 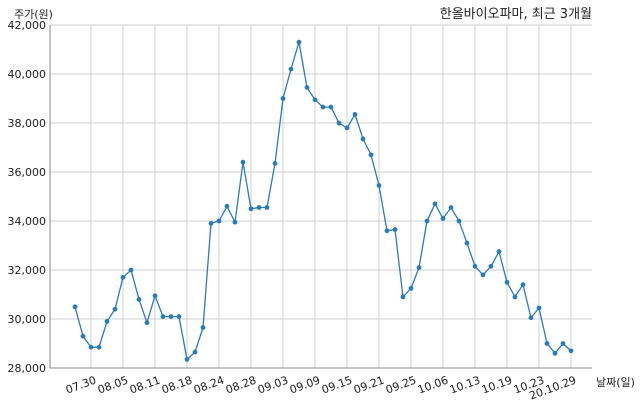 What do you see at coordinates (27, 270) in the screenshot?
I see `y-tick-label: 32,000` at bounding box center [27, 270].